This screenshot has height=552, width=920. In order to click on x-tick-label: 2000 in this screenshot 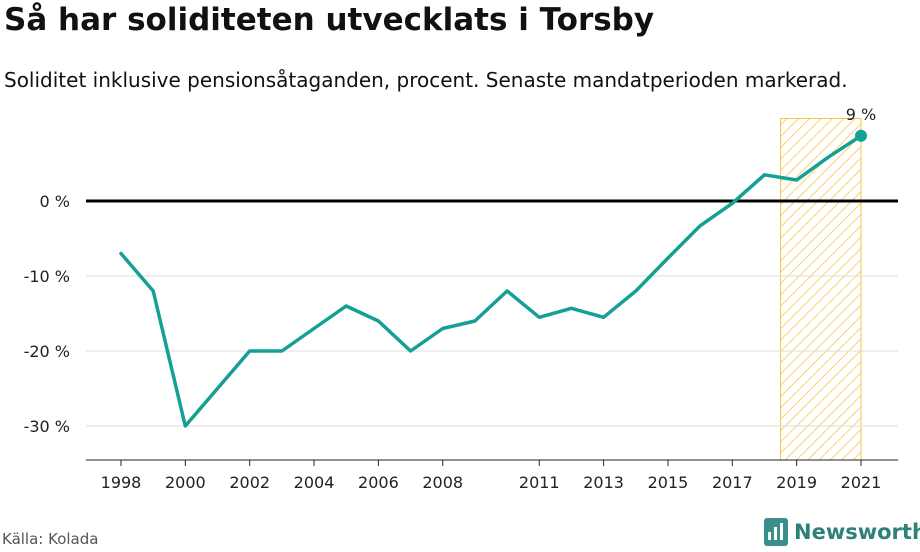, I will do `click(185, 482)`.